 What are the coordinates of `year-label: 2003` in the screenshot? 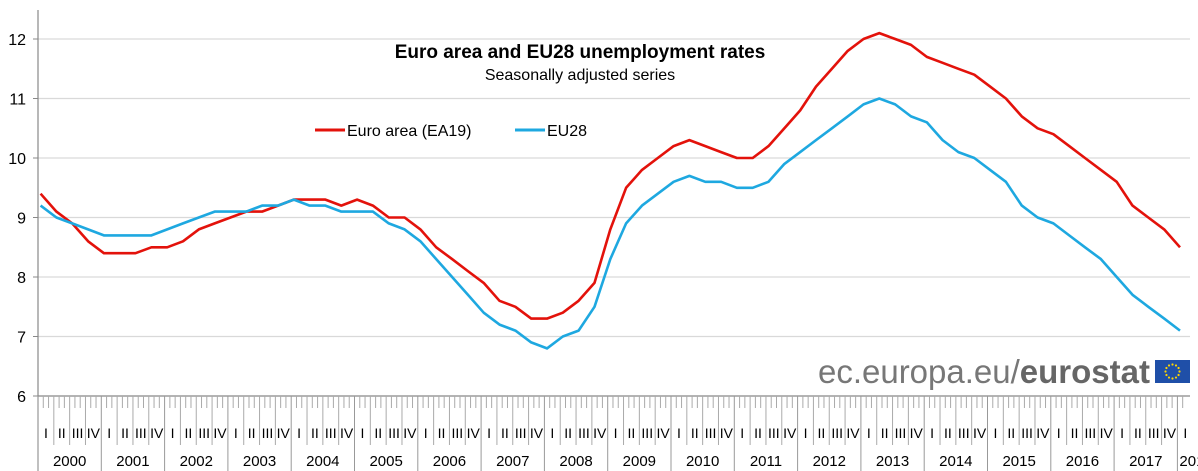 It's located at (259, 461).